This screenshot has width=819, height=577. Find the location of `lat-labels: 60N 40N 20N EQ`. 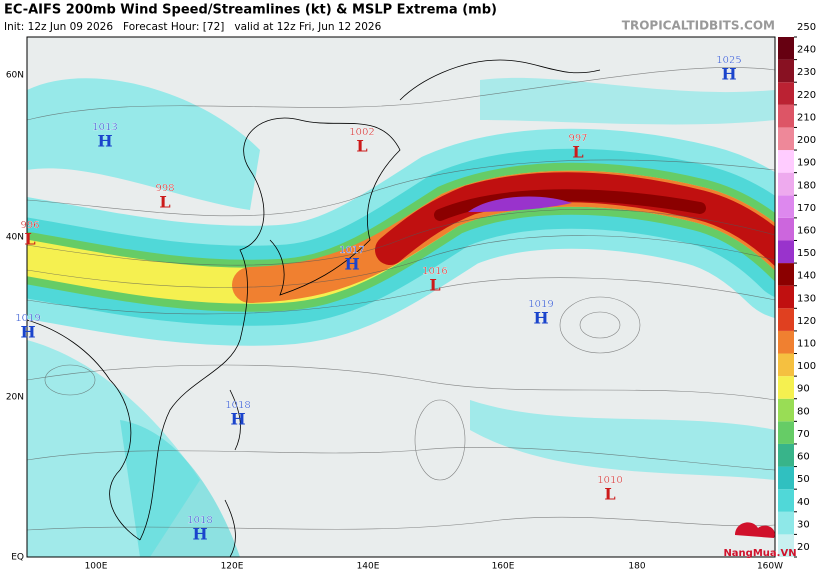

lat-labels: 60N 40N 20N EQ is located at coordinates (15, 317).